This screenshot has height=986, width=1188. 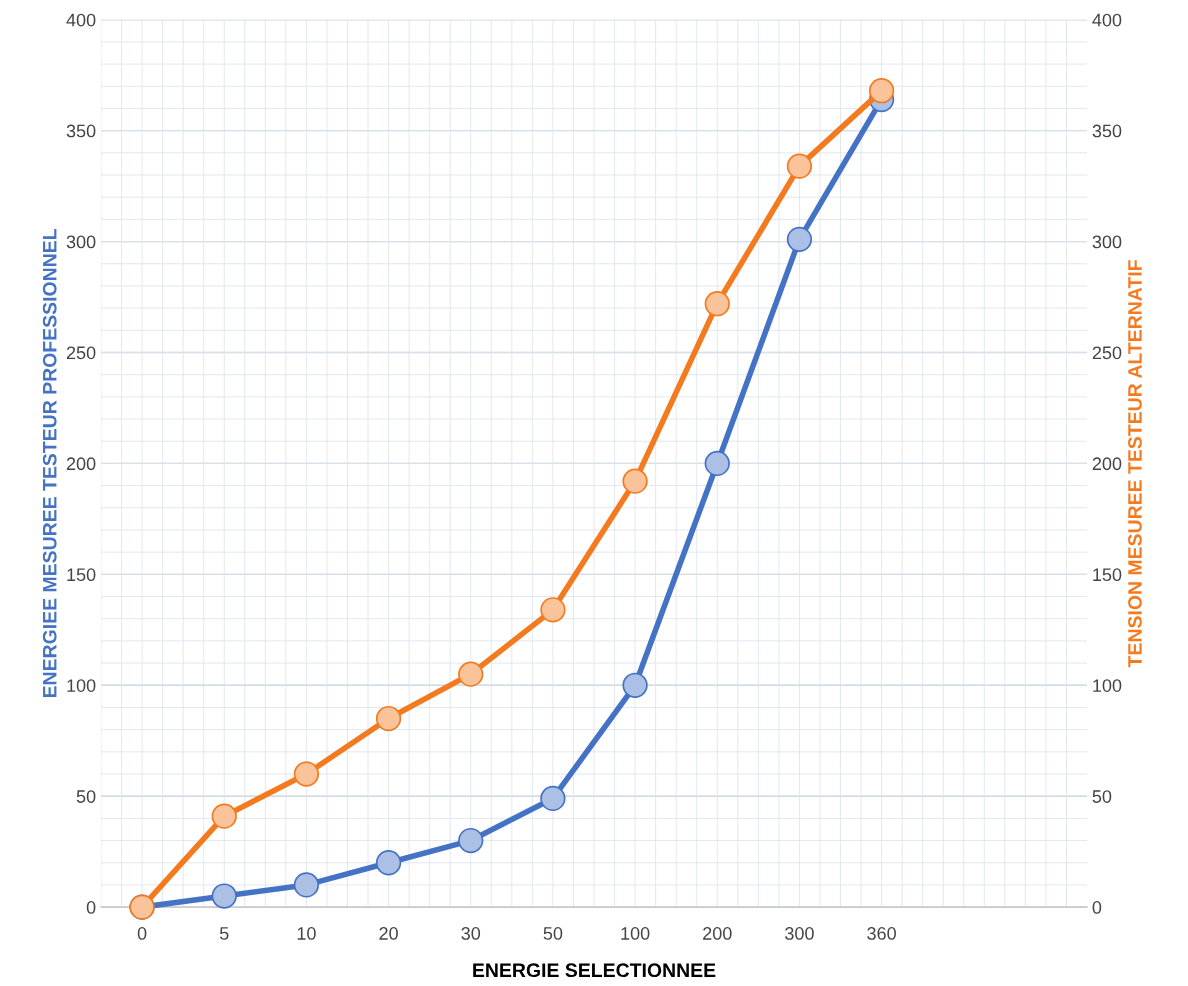 What do you see at coordinates (1107, 353) in the screenshot?
I see `y2-tick-label: 250` at bounding box center [1107, 353].